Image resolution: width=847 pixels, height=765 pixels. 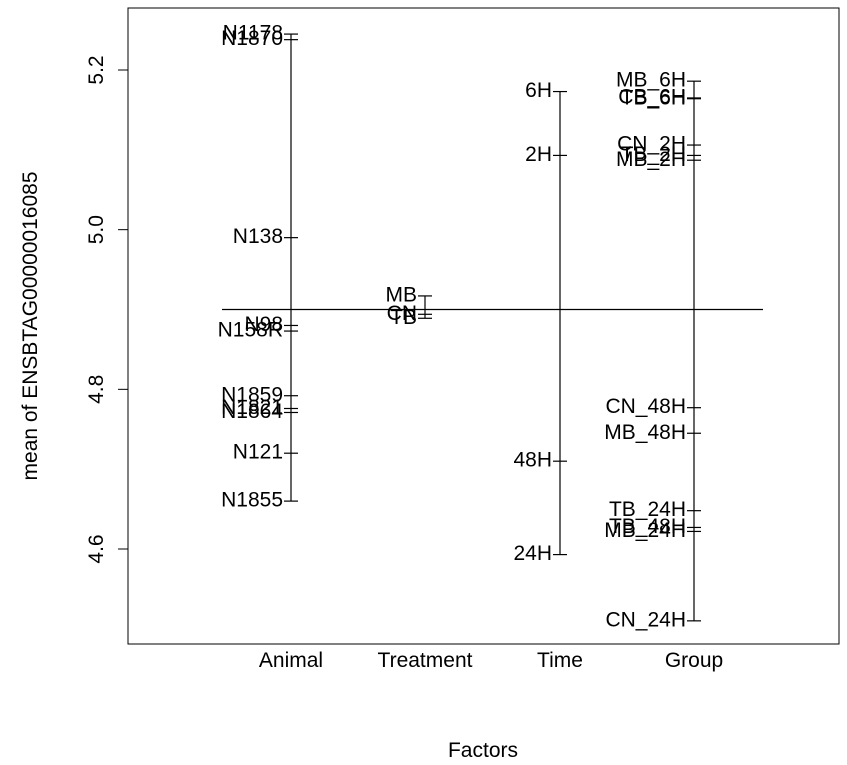 What do you see at coordinates (645, 432) in the screenshot?
I see `level-label-mb-48h: MB_48H` at bounding box center [645, 432].